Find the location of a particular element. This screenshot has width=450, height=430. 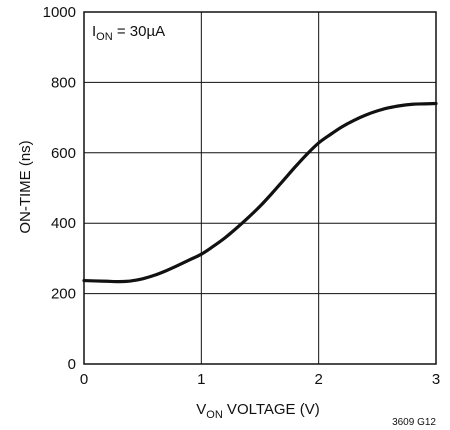

y-tick-label-3: 600 is located at coordinates (63, 153).